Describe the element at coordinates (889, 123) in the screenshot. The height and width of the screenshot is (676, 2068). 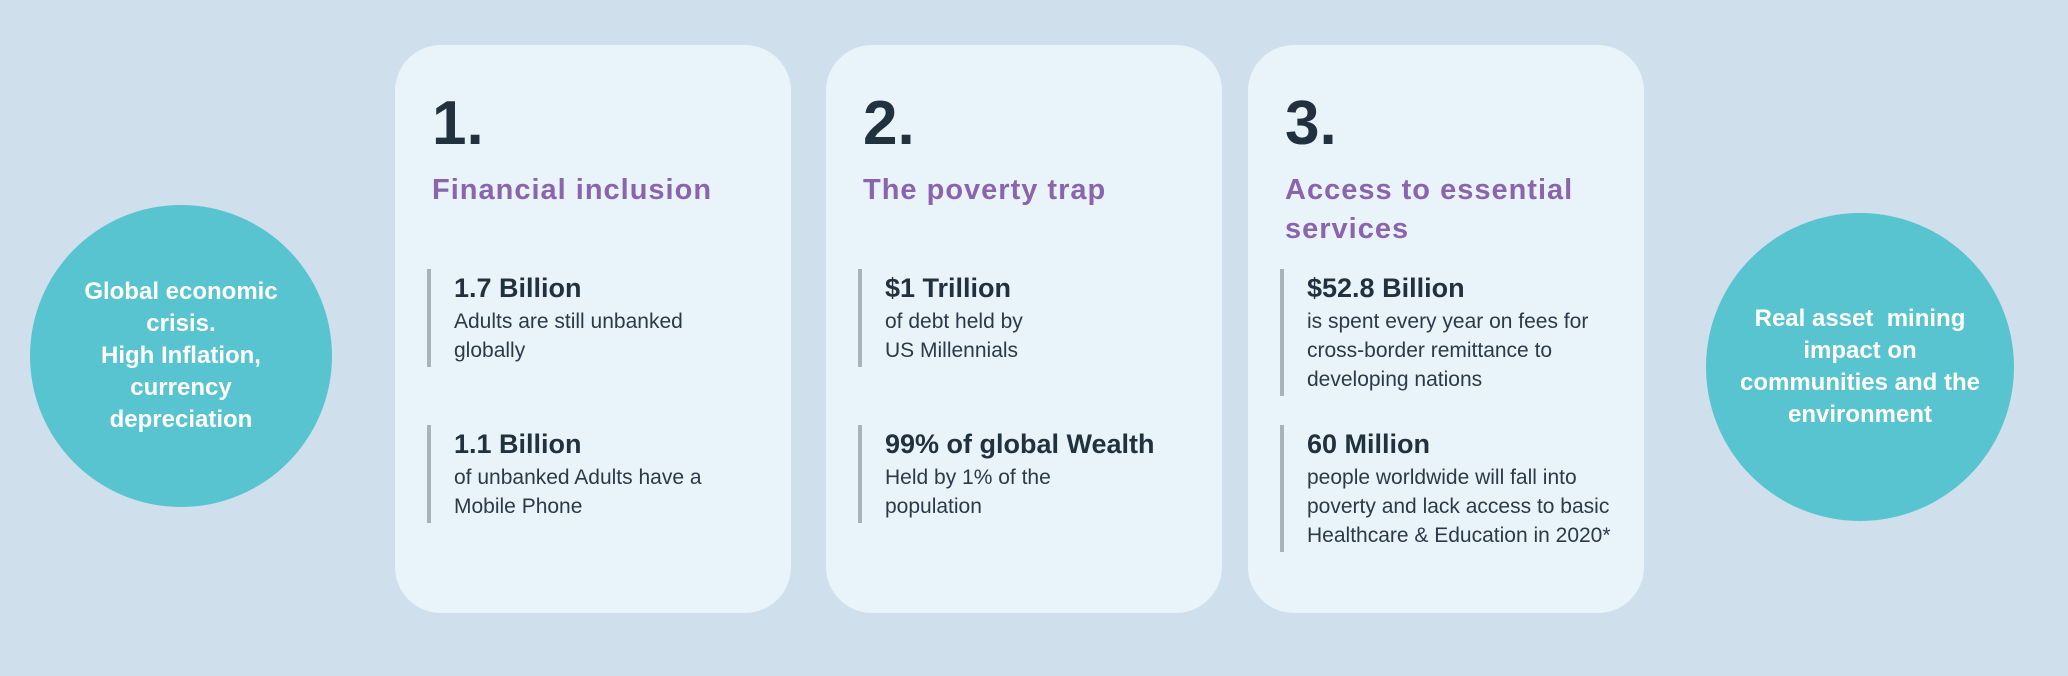
I see `card-number: 2.` at that location.